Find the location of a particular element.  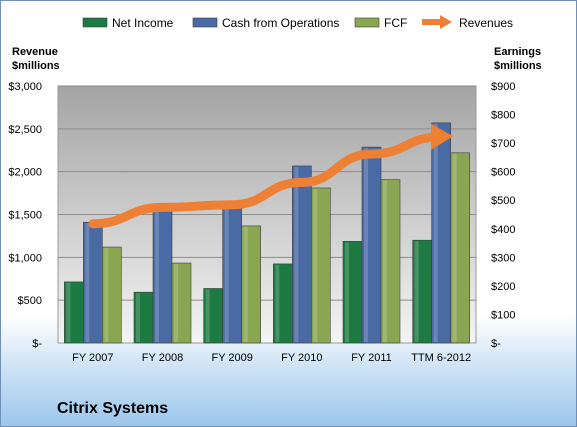

x-tick-label: TTM 6-2012 is located at coordinates (441, 358).